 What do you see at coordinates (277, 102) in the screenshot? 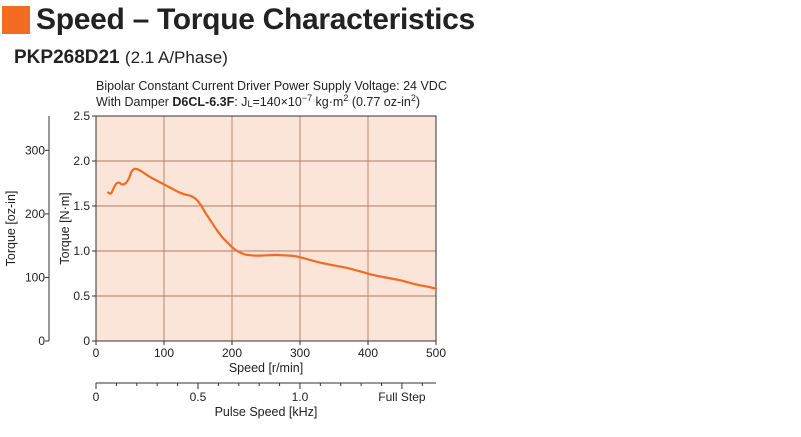
I see `inertia-value: =140×10` at bounding box center [277, 102].